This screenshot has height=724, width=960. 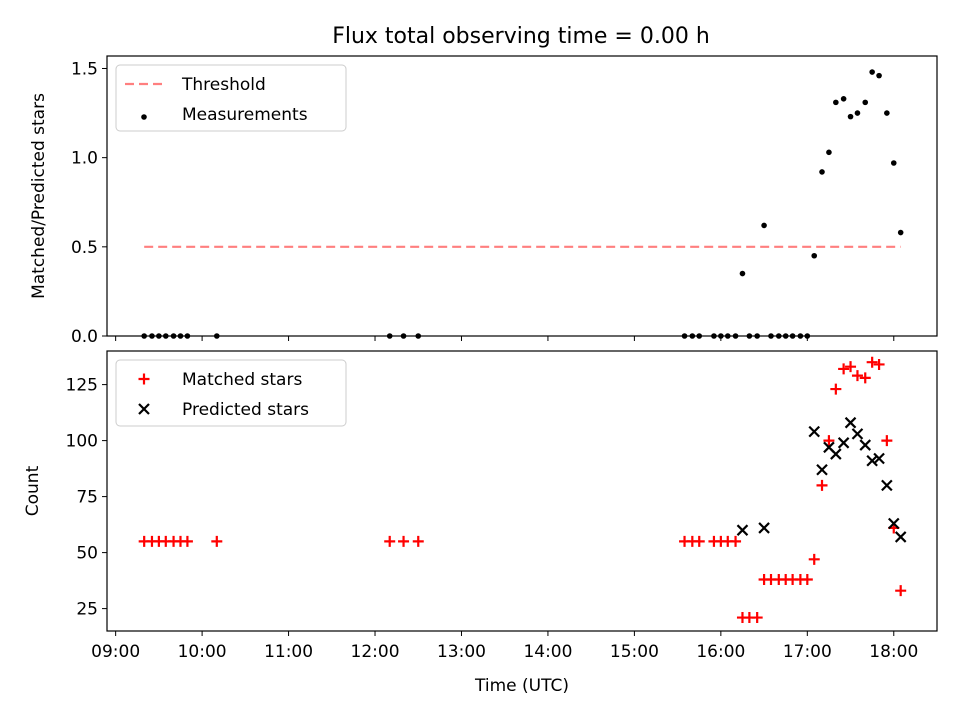 I want to click on y-tick-label: 0.5, so click(x=84, y=248).